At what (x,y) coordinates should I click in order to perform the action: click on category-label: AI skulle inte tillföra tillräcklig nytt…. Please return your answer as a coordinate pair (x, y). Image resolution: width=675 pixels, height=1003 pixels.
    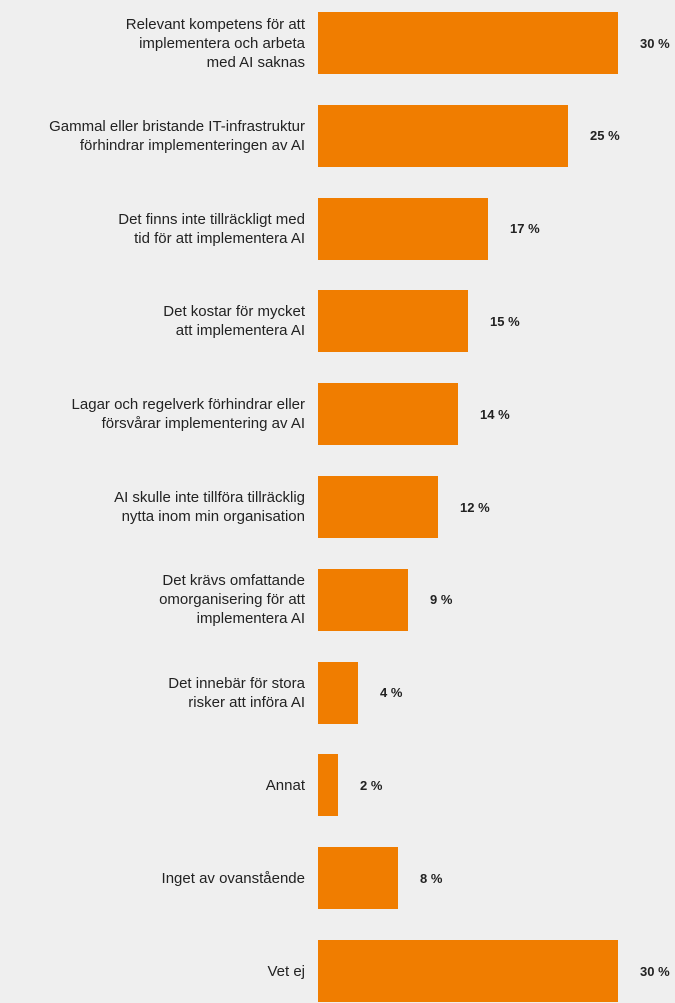
    Looking at the image, I should click on (209, 507).